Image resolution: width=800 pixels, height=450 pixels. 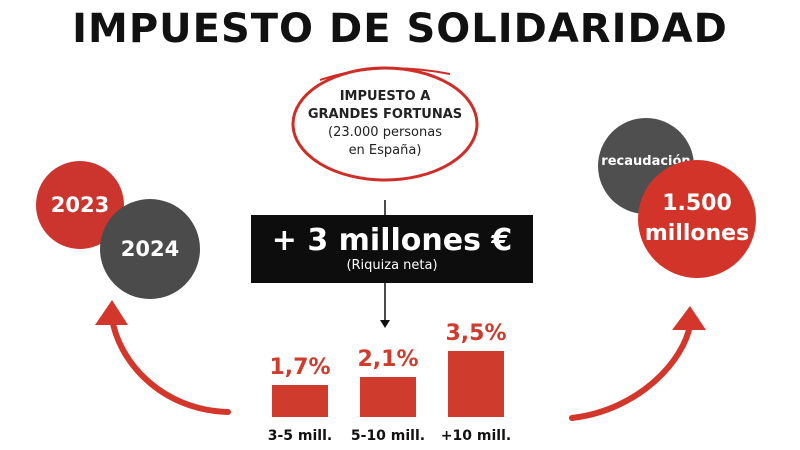 What do you see at coordinates (400, 29) in the screenshot?
I see `page-title: IMPUESTO DE SOLIDARIDAD` at bounding box center [400, 29].